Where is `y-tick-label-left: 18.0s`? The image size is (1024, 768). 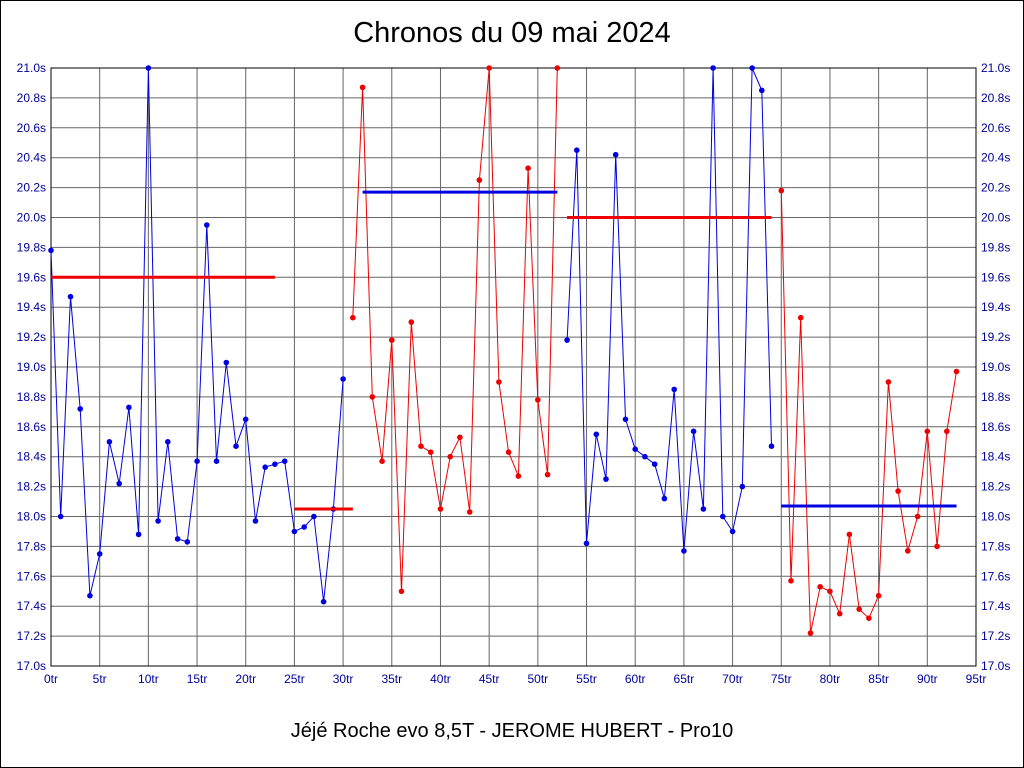
y-tick-label-left: 18.0s is located at coordinates (31, 517).